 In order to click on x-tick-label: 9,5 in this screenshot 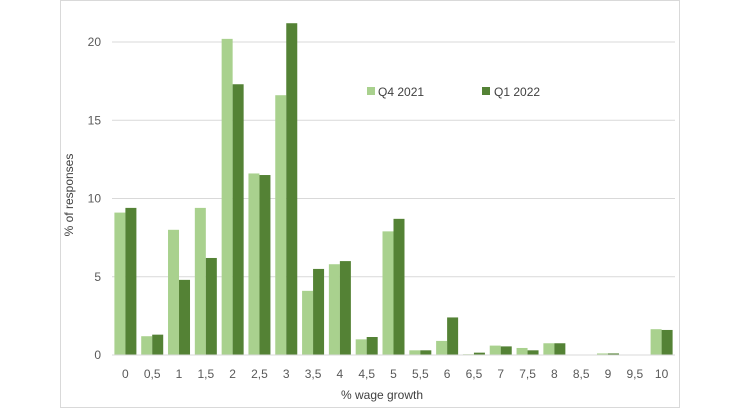, I will do `click(634, 374)`.